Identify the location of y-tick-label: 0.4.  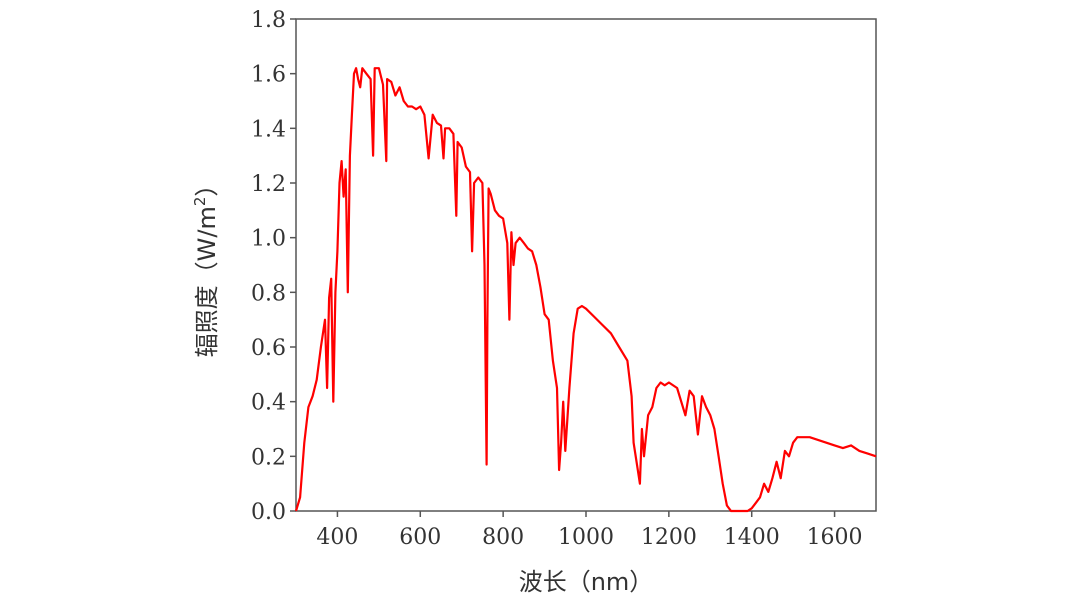
(268, 403).